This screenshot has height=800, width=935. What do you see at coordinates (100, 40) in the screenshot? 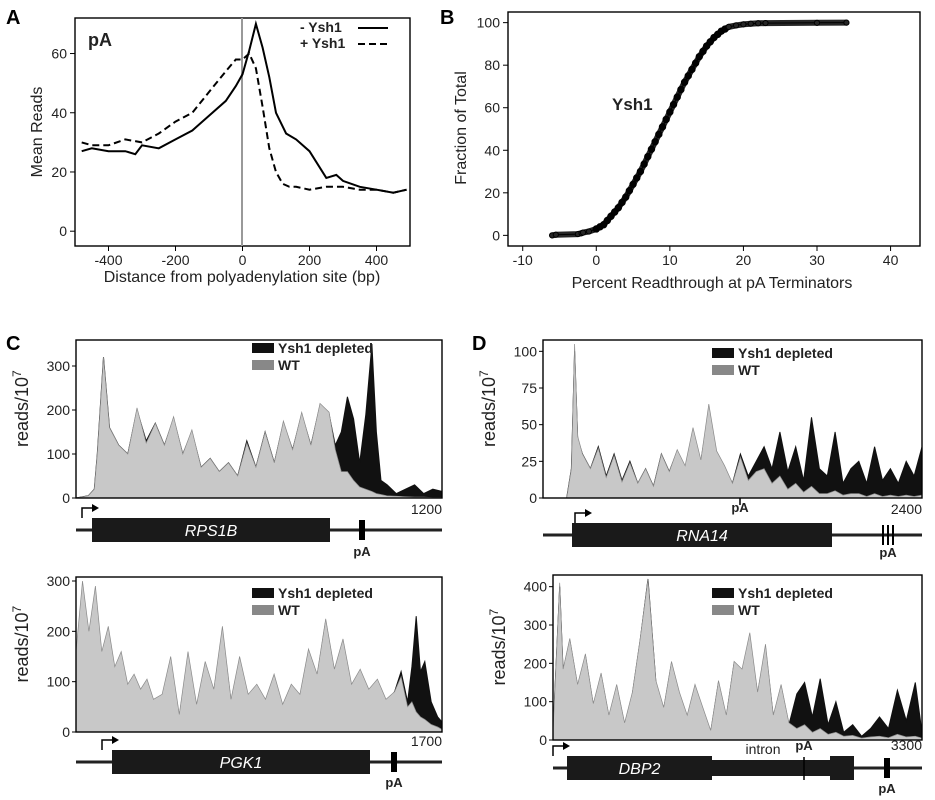
I see `panel-a-label: pA` at bounding box center [100, 40].